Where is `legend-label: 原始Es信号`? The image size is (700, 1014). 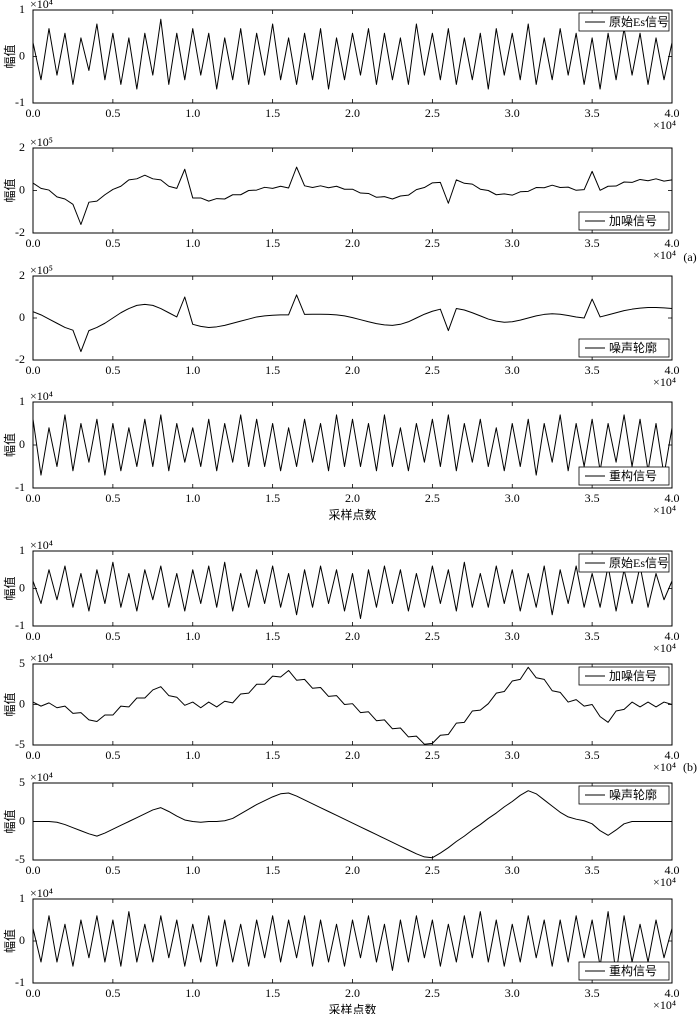 legend-label: 原始Es信号 is located at coordinates (639, 22).